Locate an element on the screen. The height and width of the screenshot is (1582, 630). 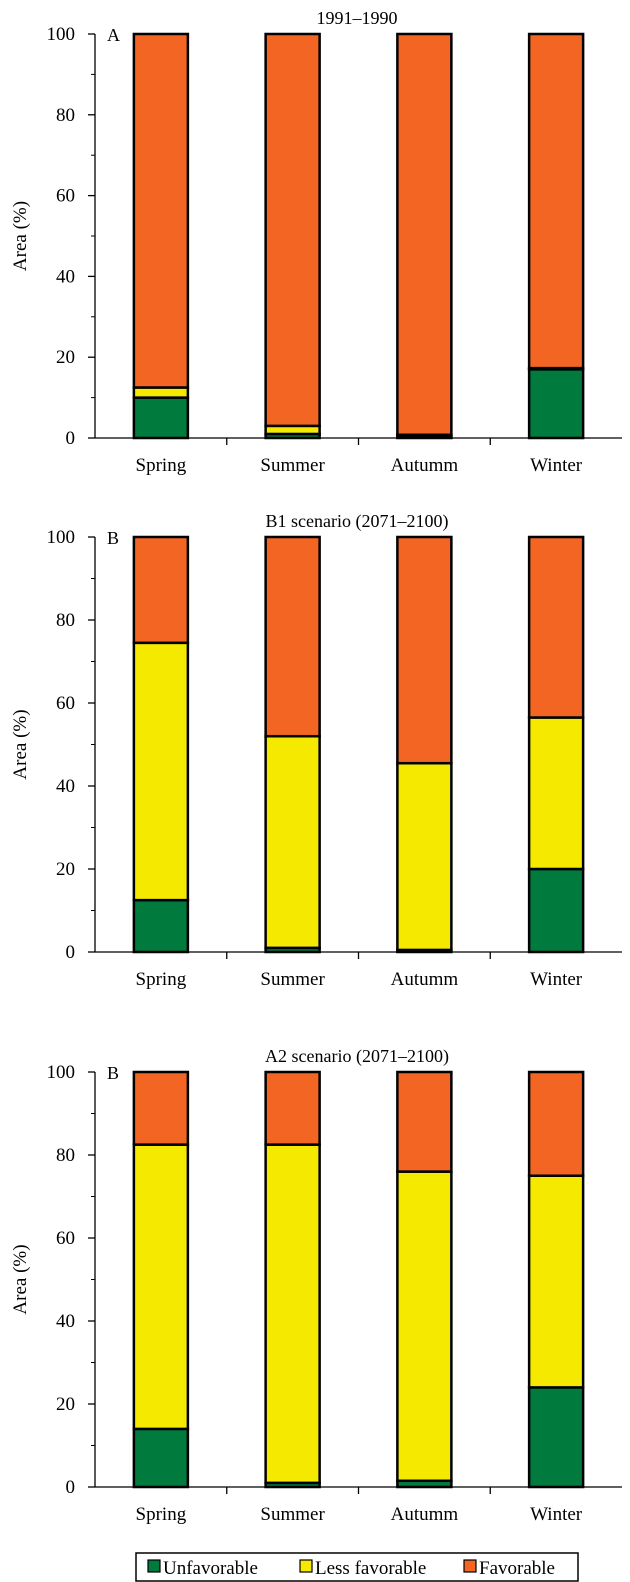
legend-label-unfavorable: Unfavorable is located at coordinates (210, 1568).